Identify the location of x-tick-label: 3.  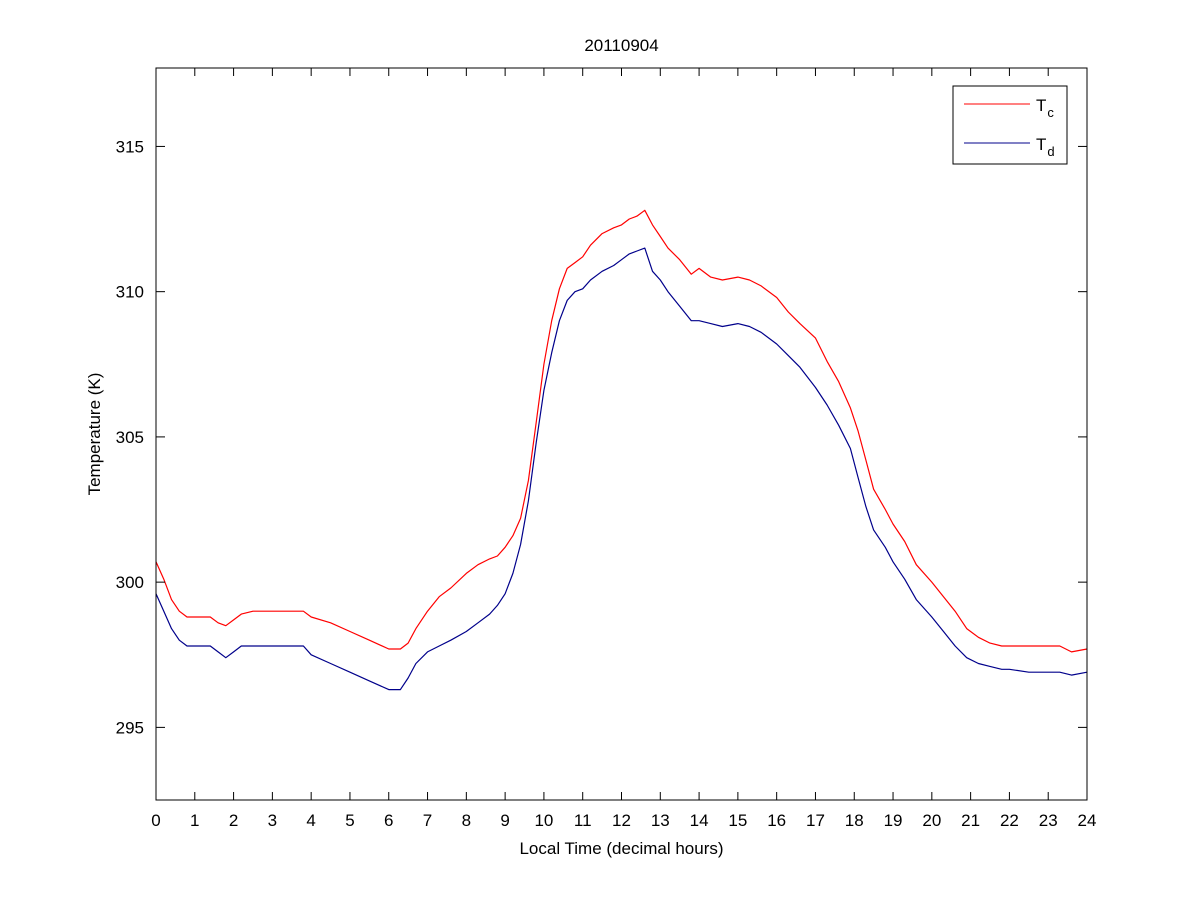
(272, 820).